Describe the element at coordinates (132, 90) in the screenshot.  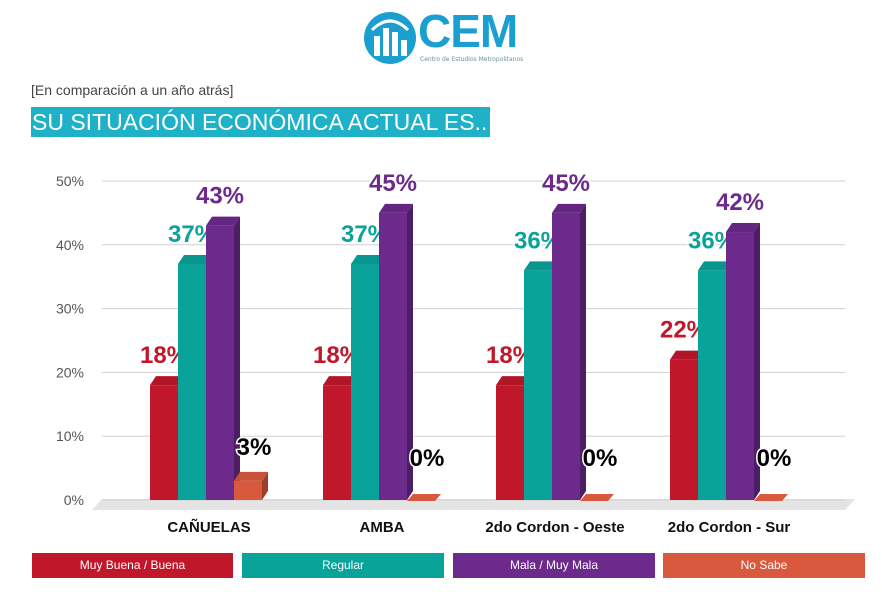
I see `page-subtitle: [En comparación a un año atrás]` at that location.